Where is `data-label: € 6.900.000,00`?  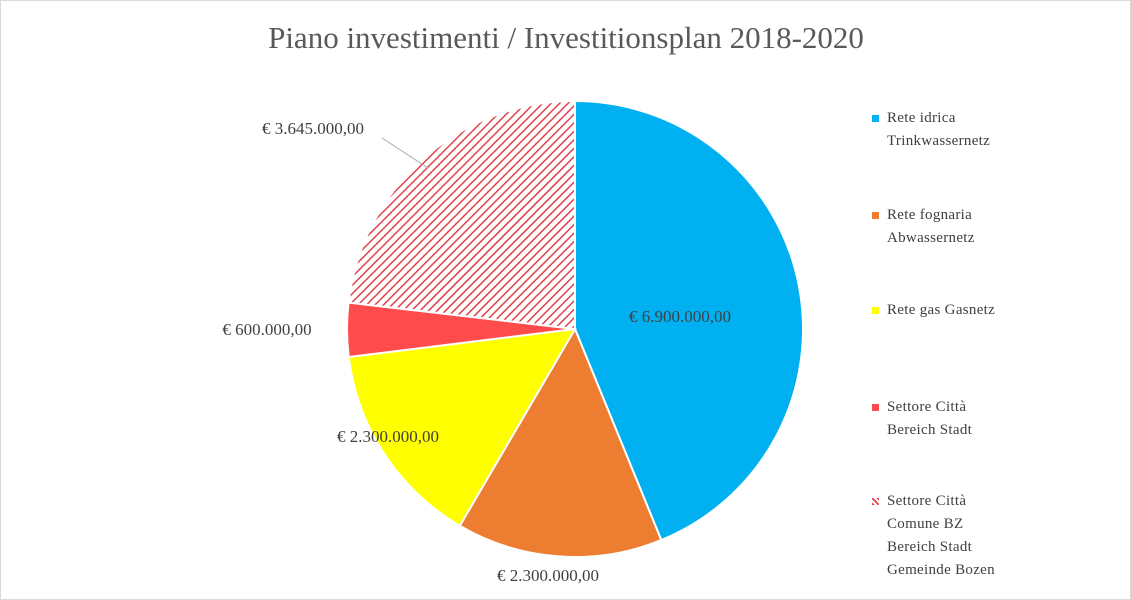
data-label: € 6.900.000,00 is located at coordinates (680, 316).